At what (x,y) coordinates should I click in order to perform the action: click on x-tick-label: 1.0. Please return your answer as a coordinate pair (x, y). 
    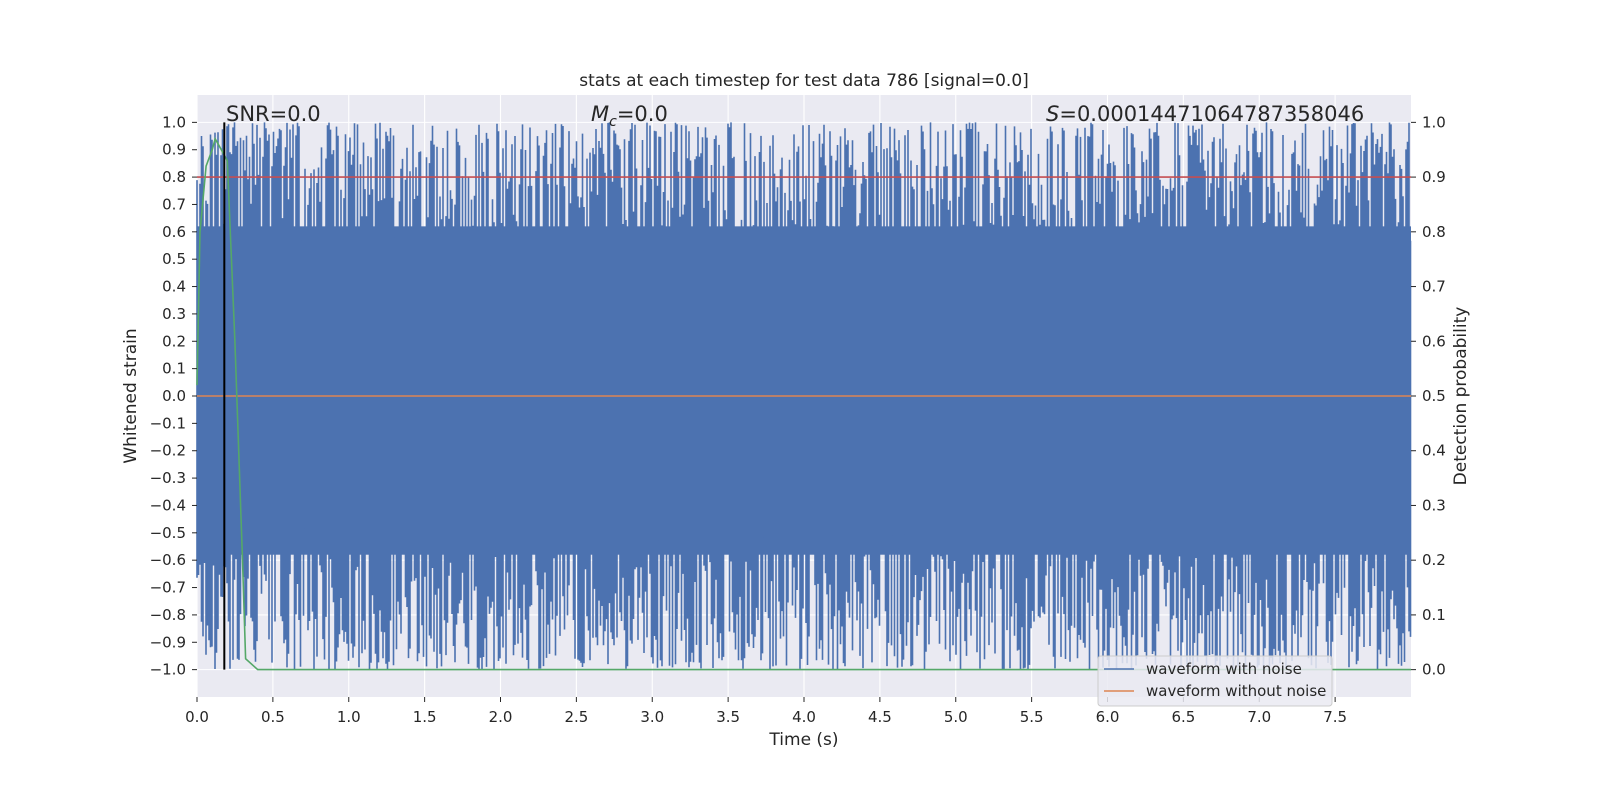
    Looking at the image, I should click on (349, 717).